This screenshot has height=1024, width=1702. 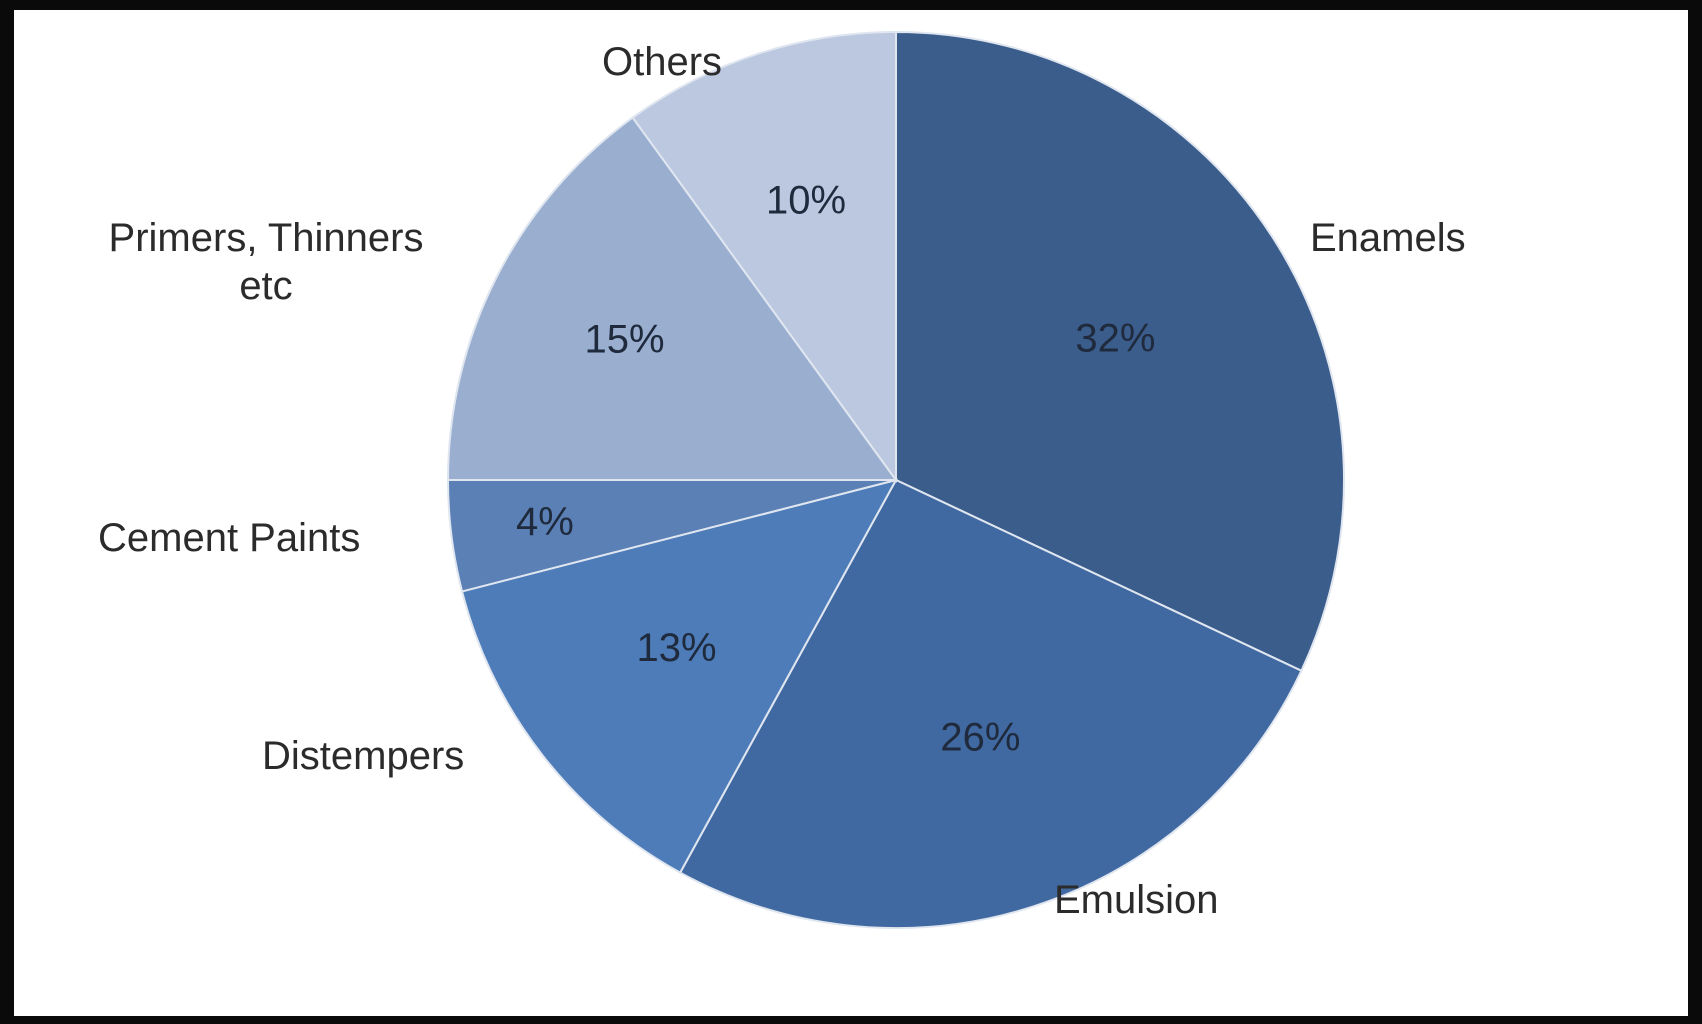 I want to click on category-label: Enamels, so click(x=1388, y=238).